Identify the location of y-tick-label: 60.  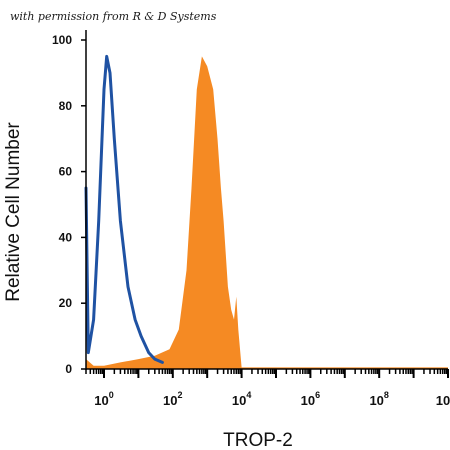
(66, 172).